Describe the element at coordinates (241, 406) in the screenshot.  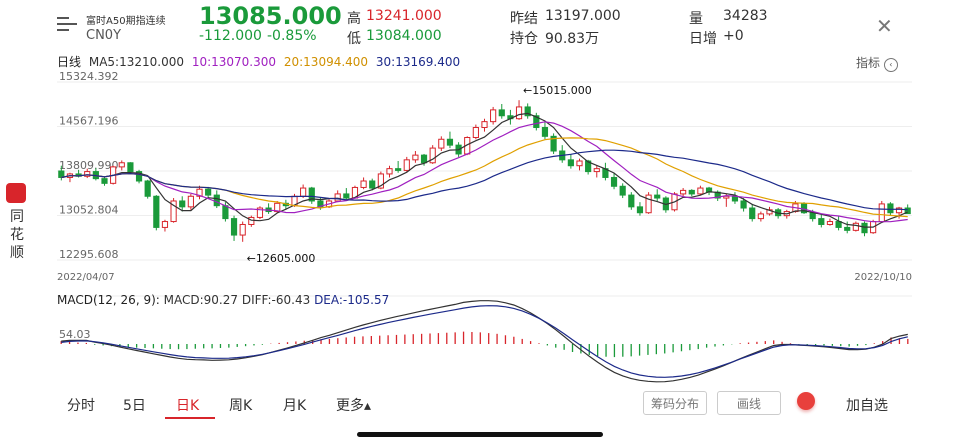
I see `tab-weekly-k: 周K` at that location.